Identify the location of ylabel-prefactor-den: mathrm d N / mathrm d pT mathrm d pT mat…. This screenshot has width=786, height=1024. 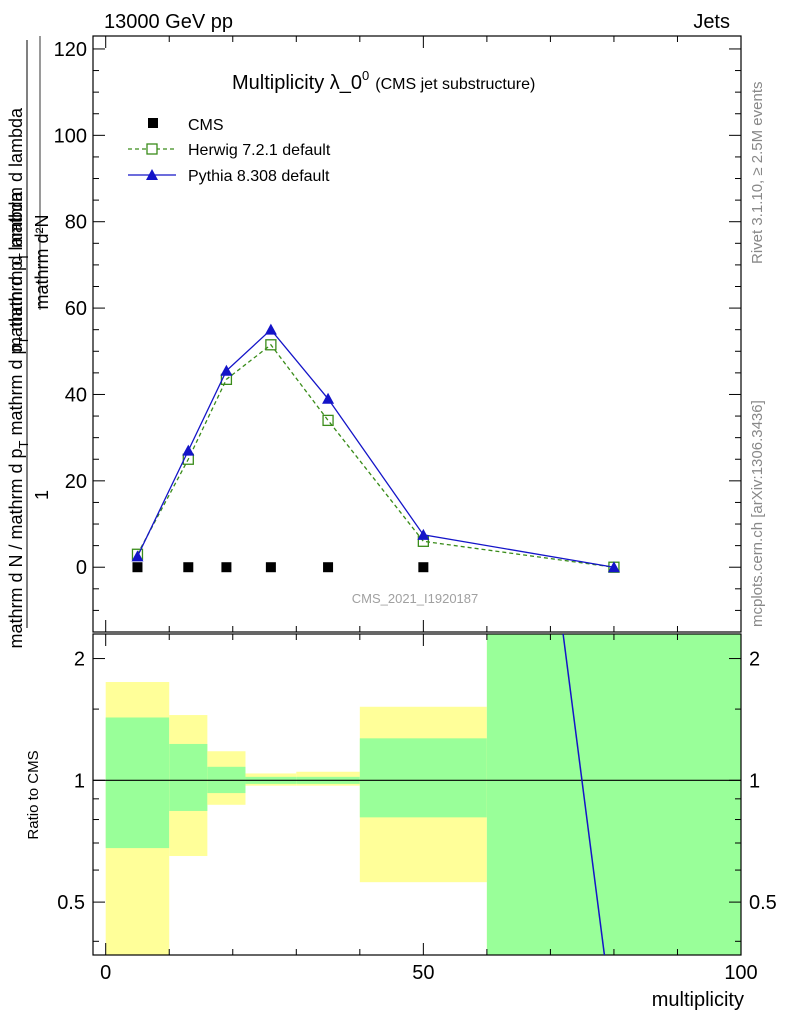
(18, 419).